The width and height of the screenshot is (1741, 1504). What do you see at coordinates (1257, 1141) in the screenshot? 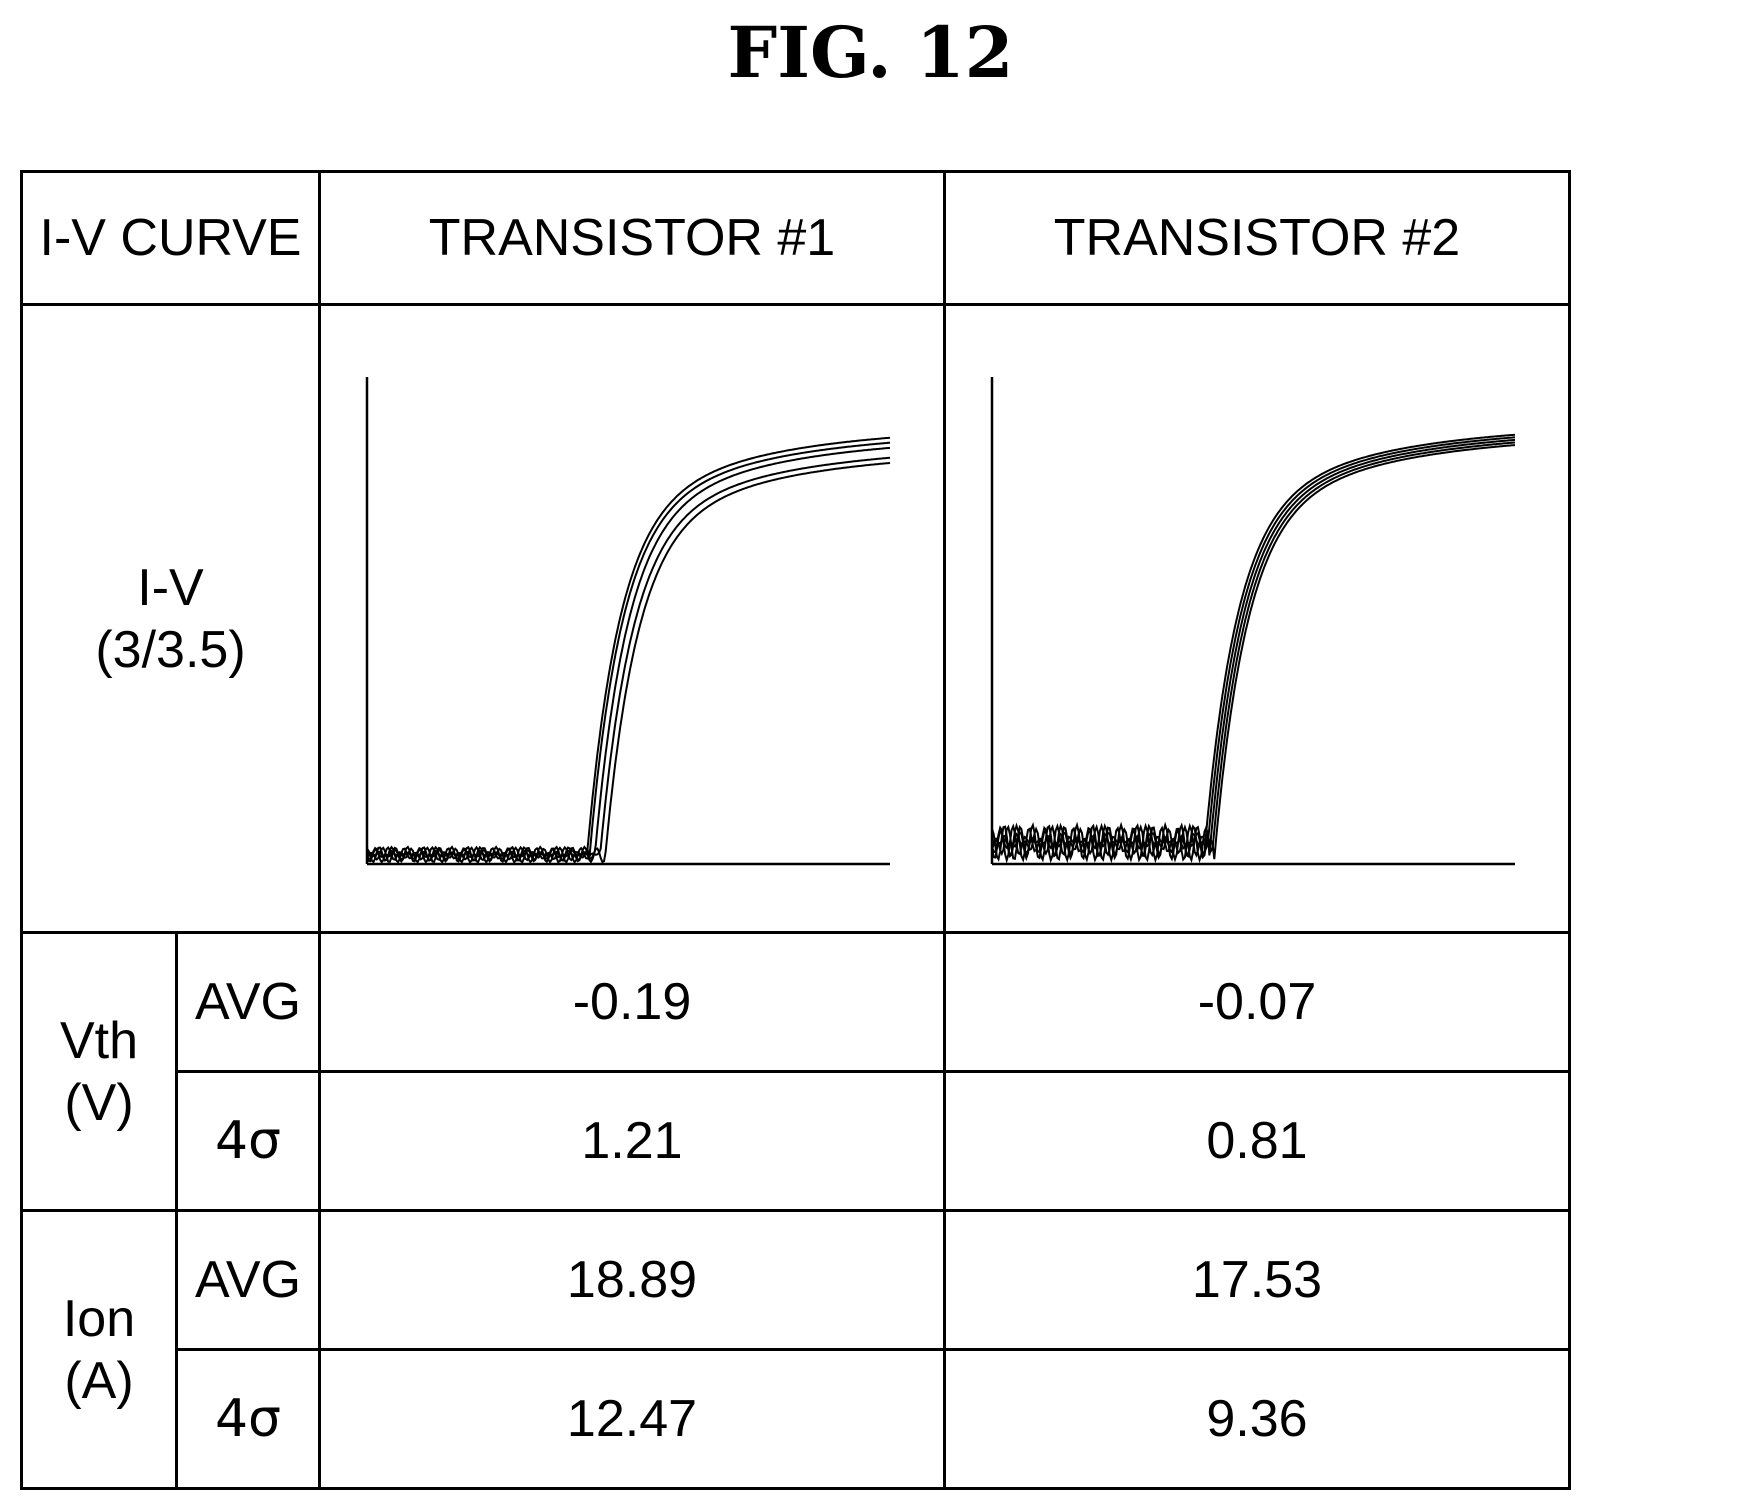
I see `vth-sigma-transistor-2: 0.81` at bounding box center [1257, 1141].